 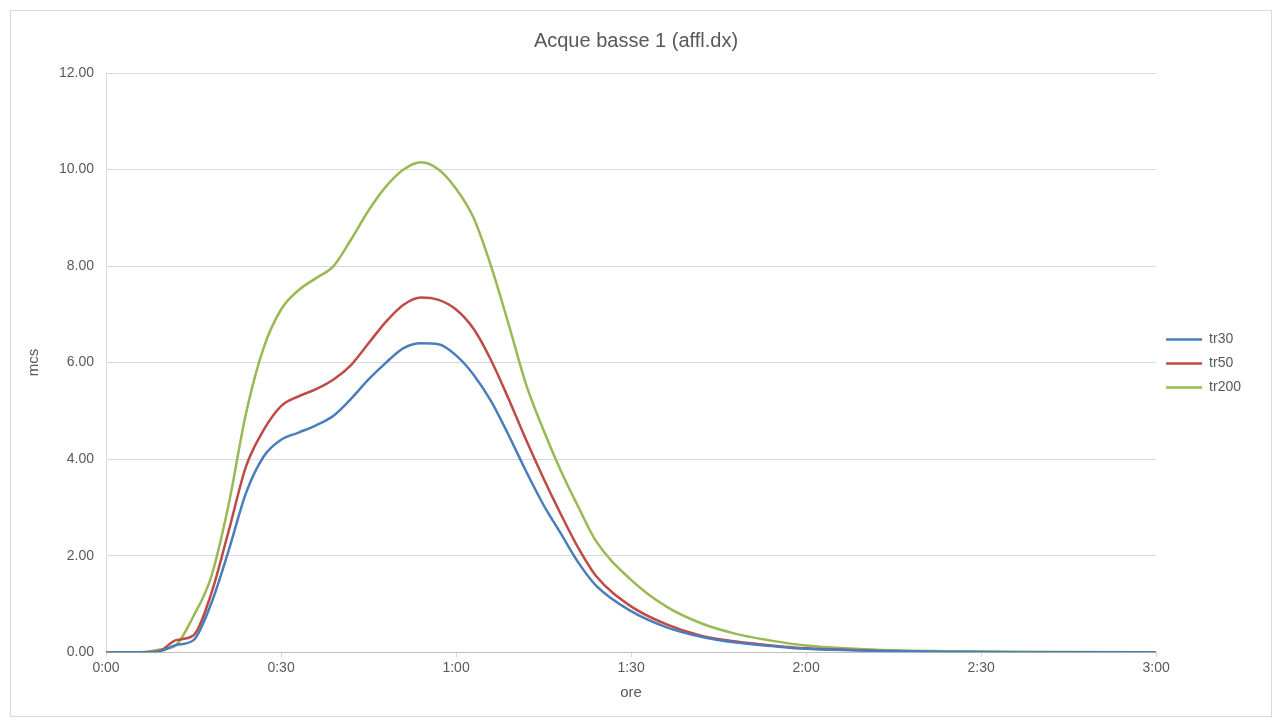 I want to click on y-tick-label: 0.00, so click(x=80, y=651).